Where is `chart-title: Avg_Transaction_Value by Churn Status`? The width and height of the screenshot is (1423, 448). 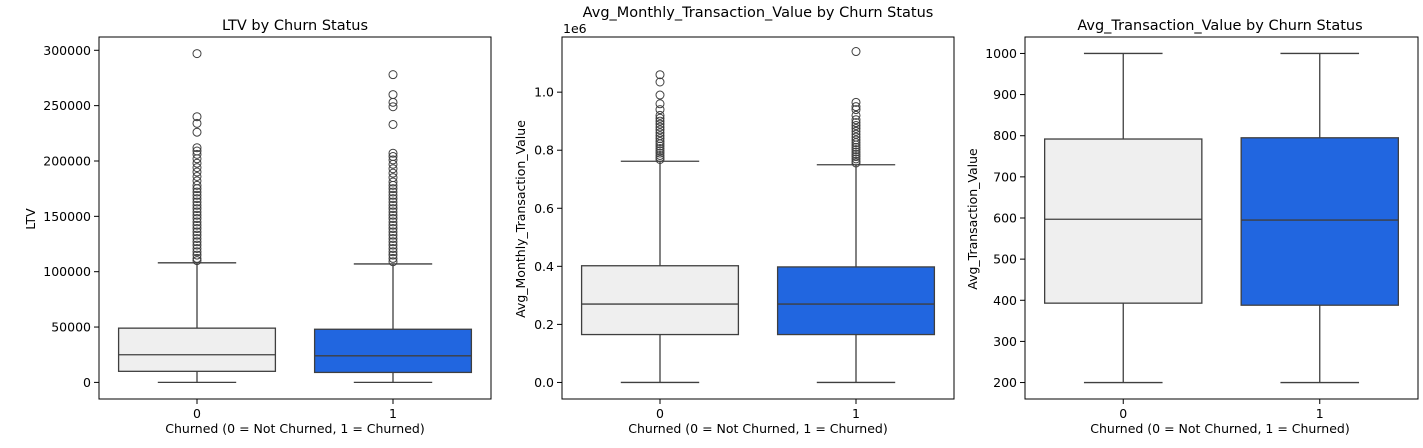
chart-title: Avg_Transaction_Value by Churn Status is located at coordinates (1219, 26).